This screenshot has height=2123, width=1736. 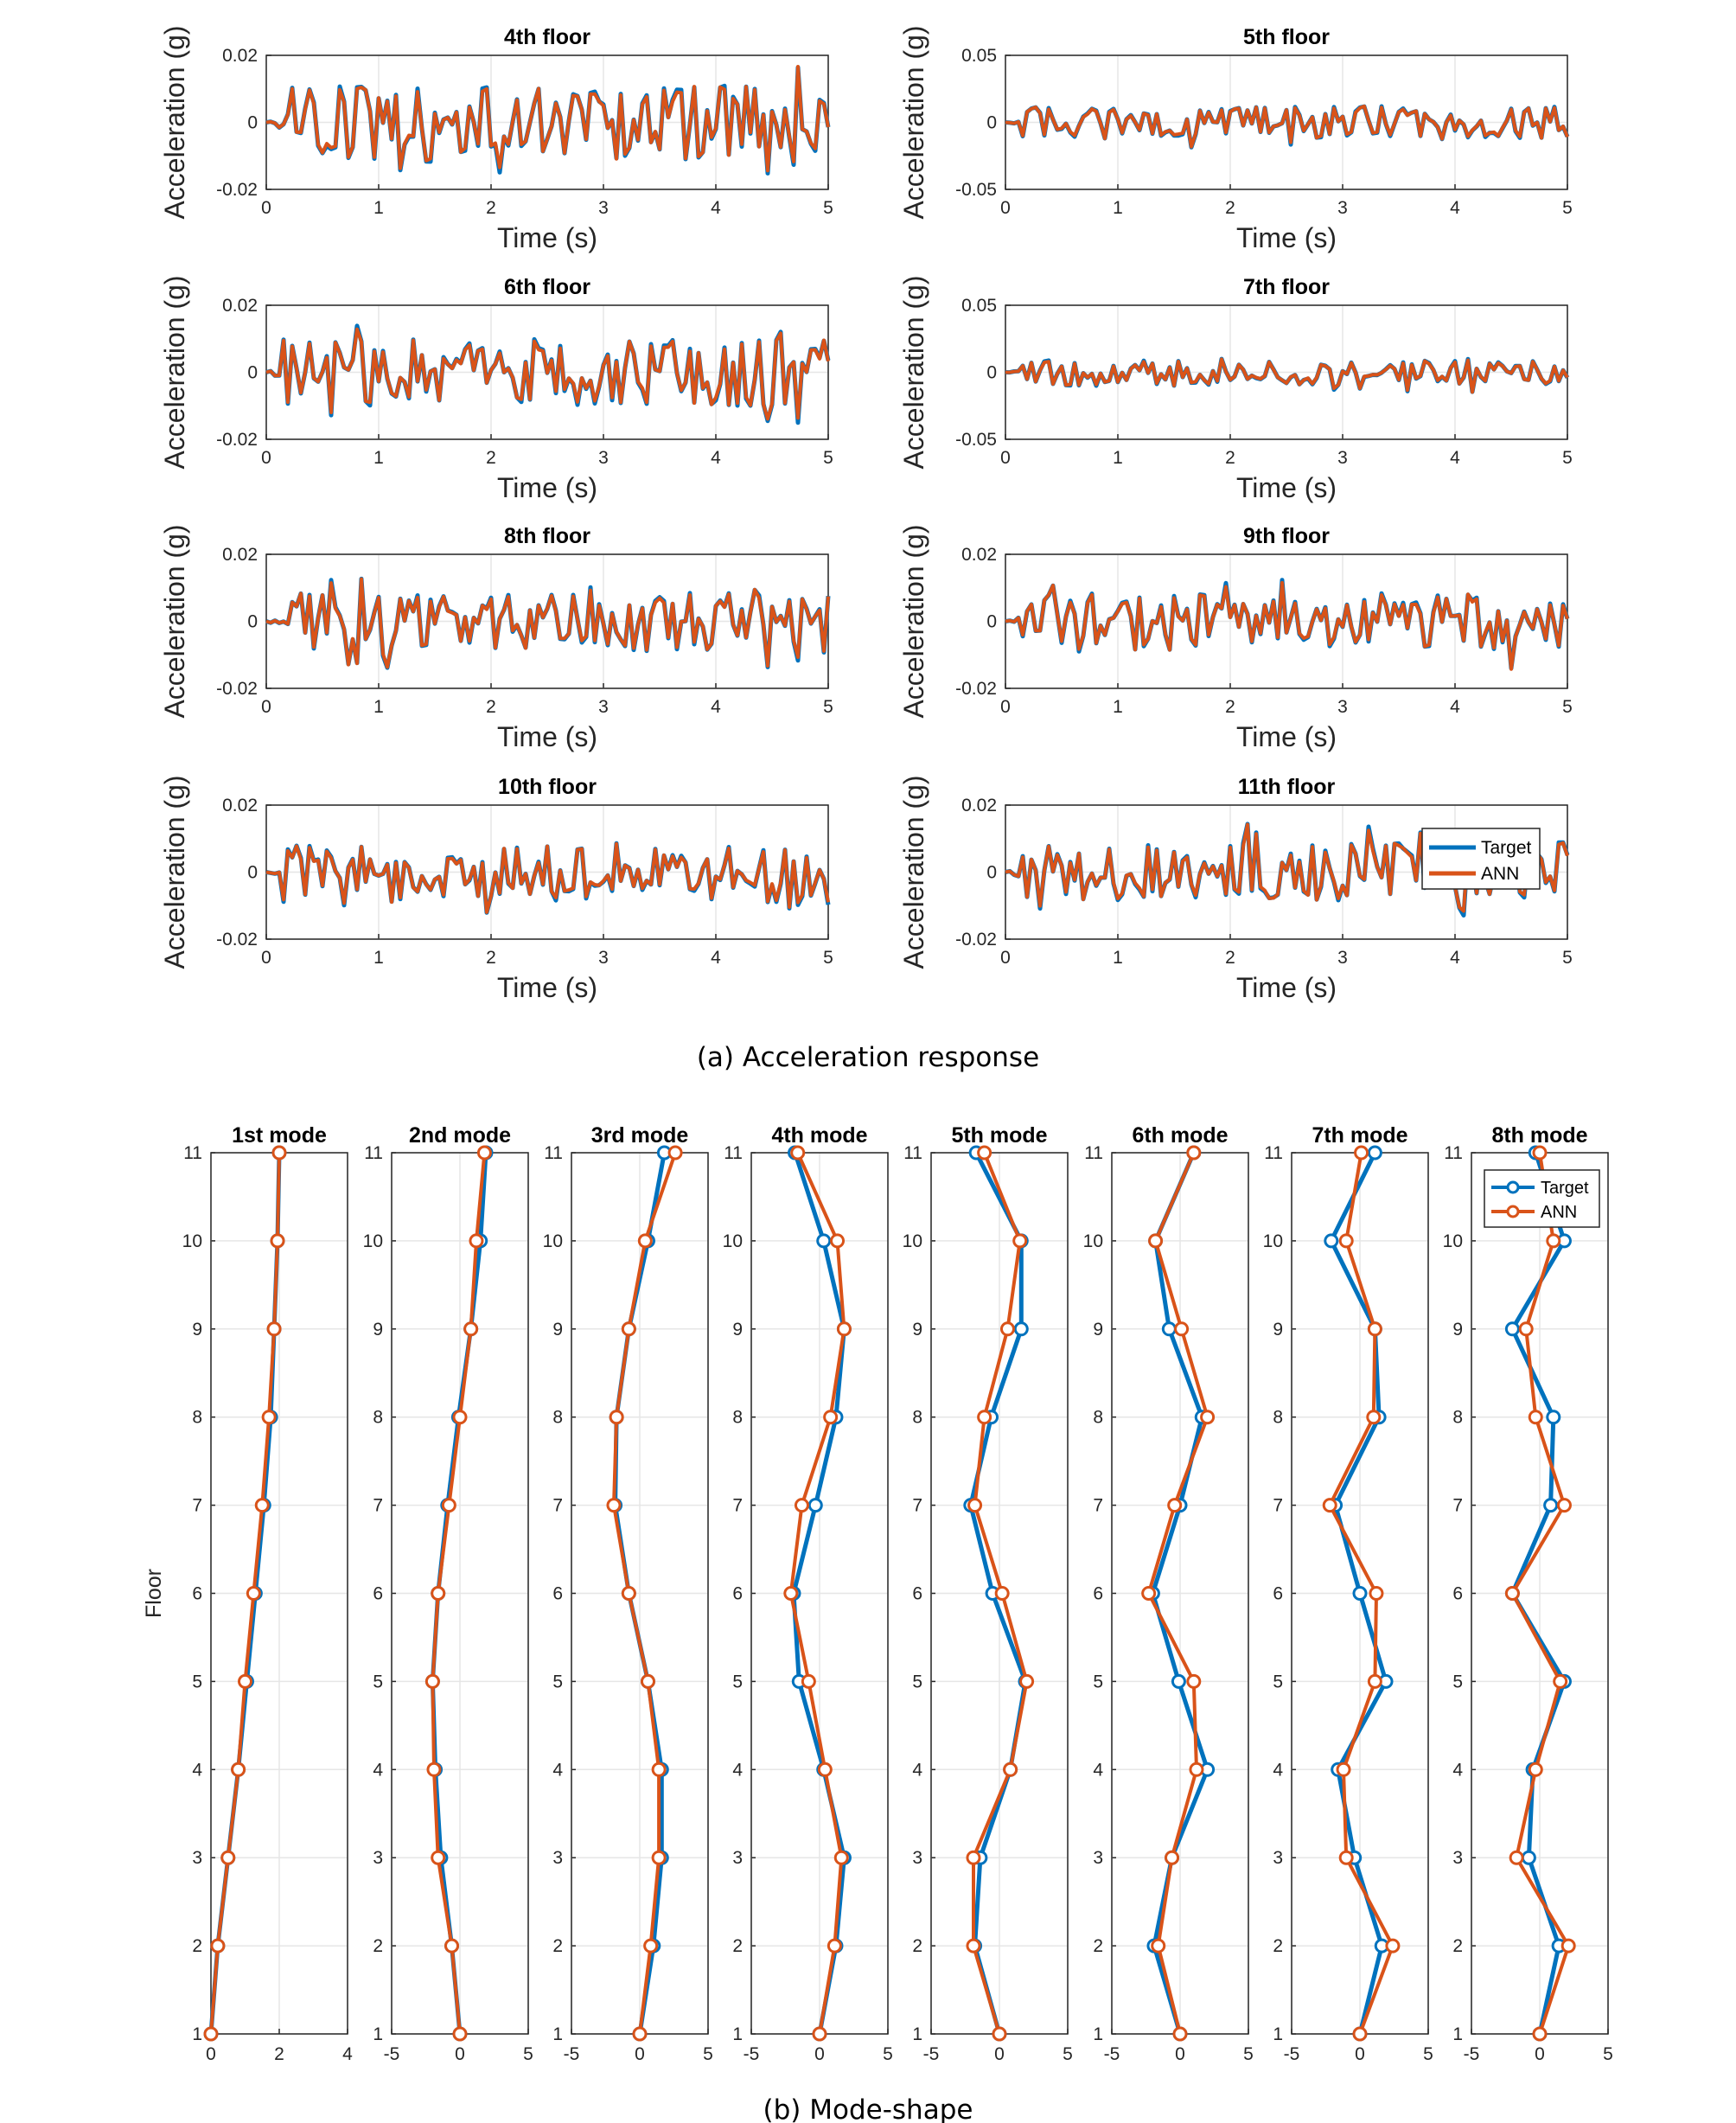 What do you see at coordinates (917, 1858) in the screenshot?
I see `y-tick-label: 3` at bounding box center [917, 1858].